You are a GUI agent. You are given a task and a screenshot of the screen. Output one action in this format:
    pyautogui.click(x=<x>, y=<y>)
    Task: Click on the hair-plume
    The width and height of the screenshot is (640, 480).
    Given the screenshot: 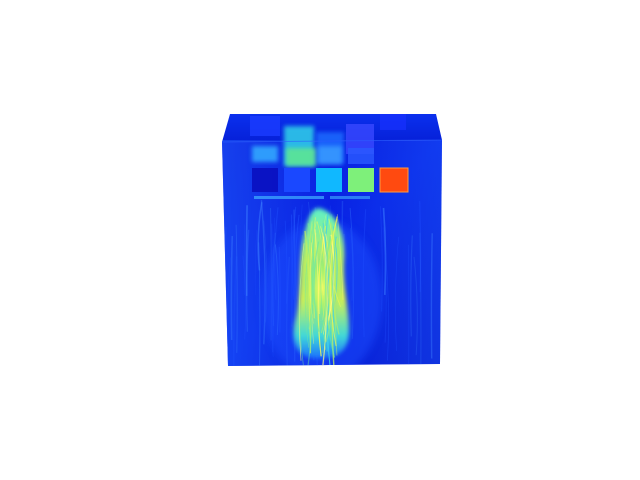 What is the action you would take?
    pyautogui.click(x=322, y=287)
    